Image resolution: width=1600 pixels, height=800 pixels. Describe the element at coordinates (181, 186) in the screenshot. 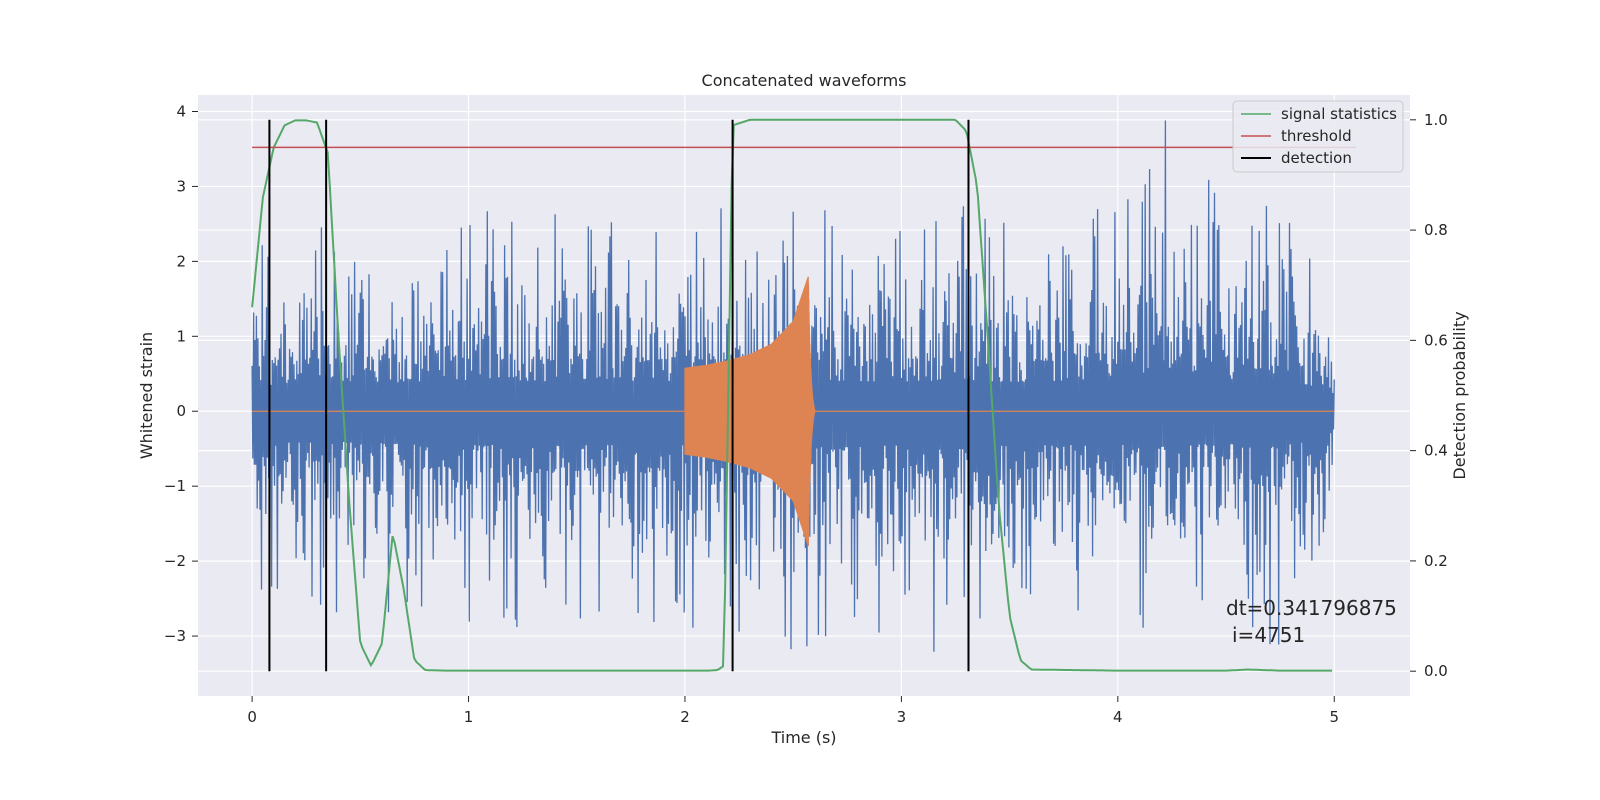

I see `y-tick-label: 3` at that location.